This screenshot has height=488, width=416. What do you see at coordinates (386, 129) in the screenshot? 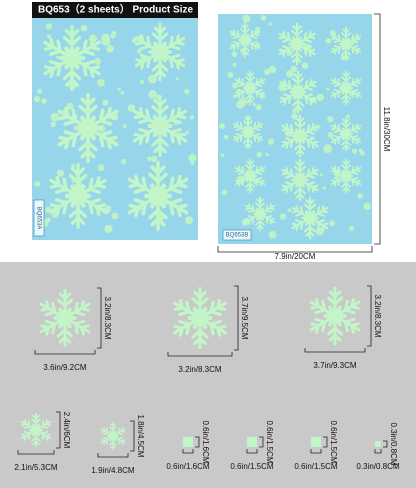
I see `sheet-height: 11.8in/30CM` at bounding box center [386, 129].